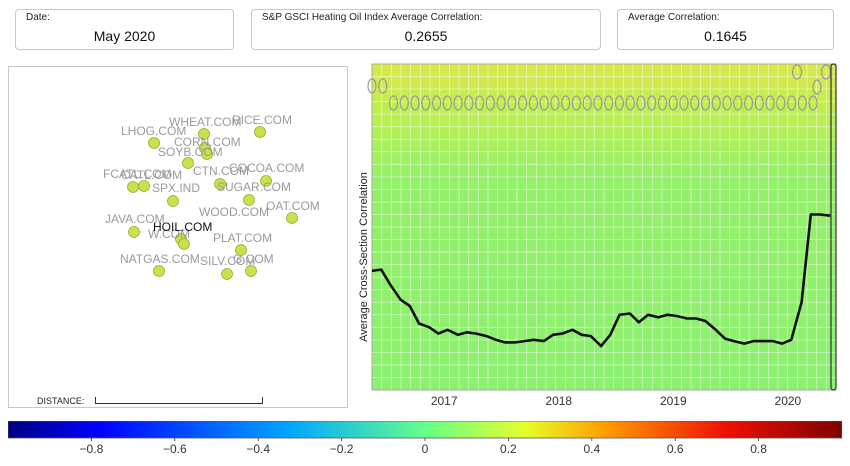  Describe the element at coordinates (190, 152) in the screenshot. I see `network-node-label: SOYB.COM` at that location.